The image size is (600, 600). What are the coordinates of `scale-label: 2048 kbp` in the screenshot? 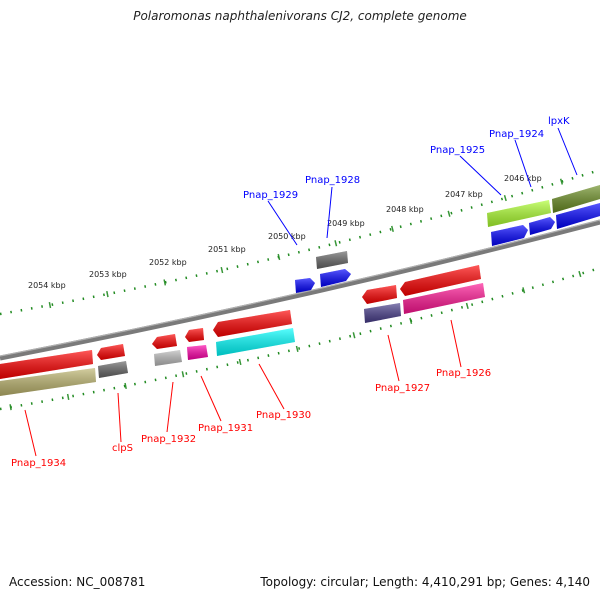 It's located at (405, 209).